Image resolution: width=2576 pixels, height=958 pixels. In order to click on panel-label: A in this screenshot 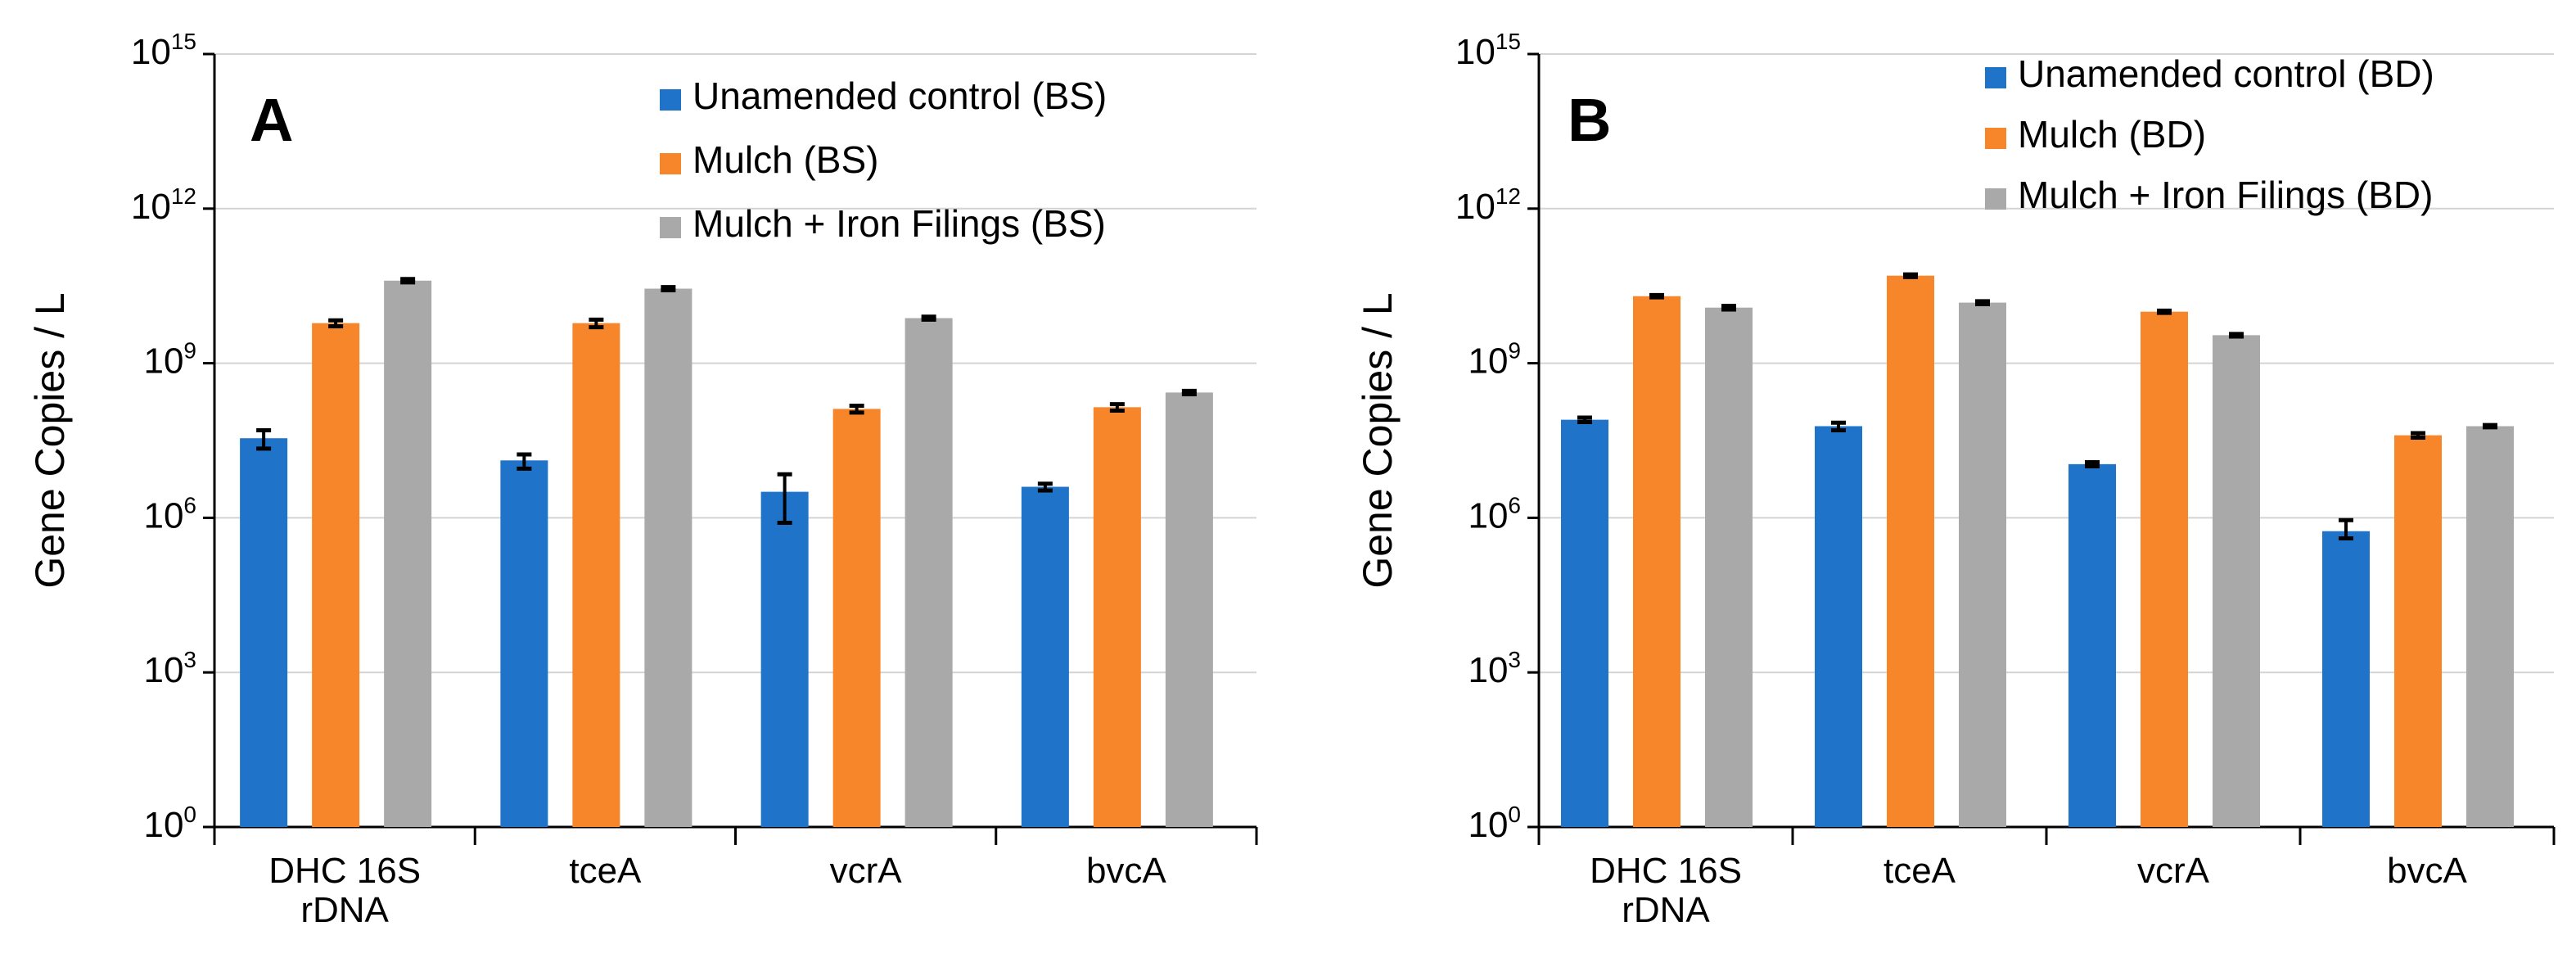, I will do `click(271, 120)`.